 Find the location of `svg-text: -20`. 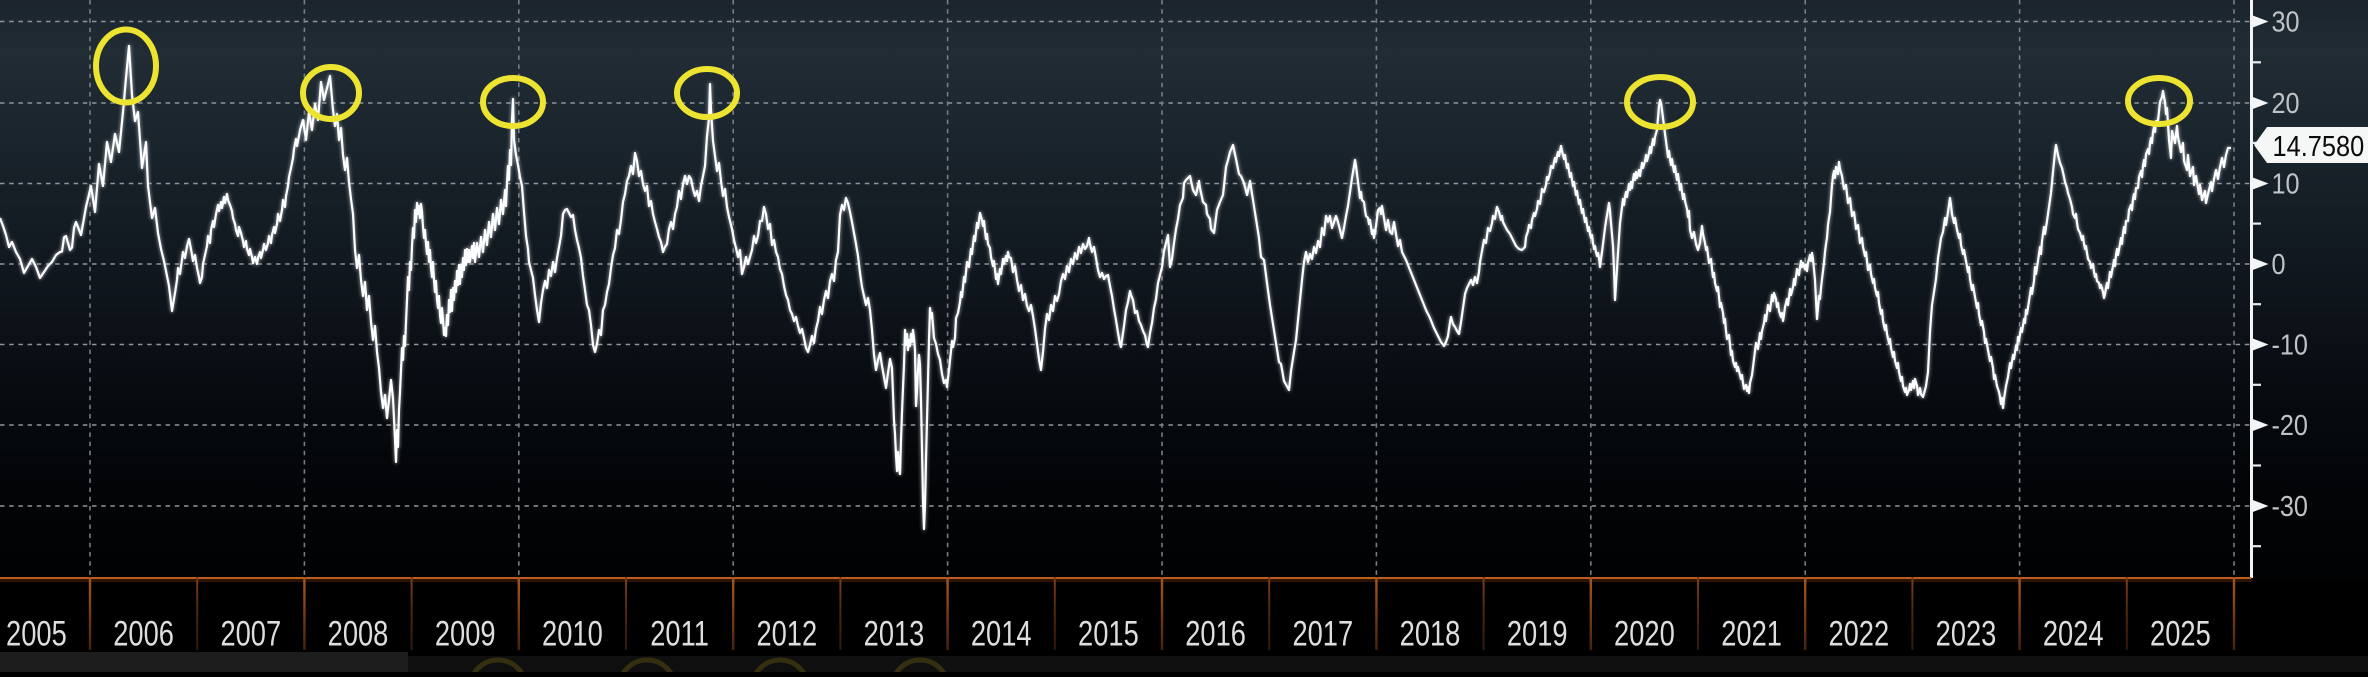

svg-text: -20 is located at coordinates (2290, 424).